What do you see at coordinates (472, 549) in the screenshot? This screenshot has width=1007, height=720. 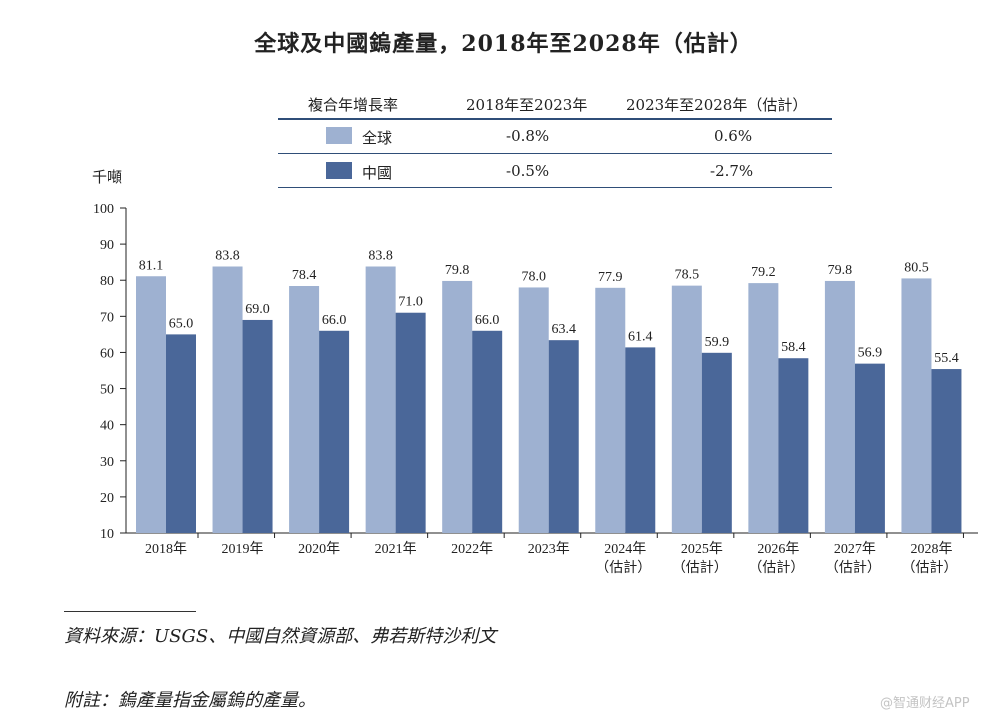 I see `x-tick-label: 2022年` at bounding box center [472, 549].